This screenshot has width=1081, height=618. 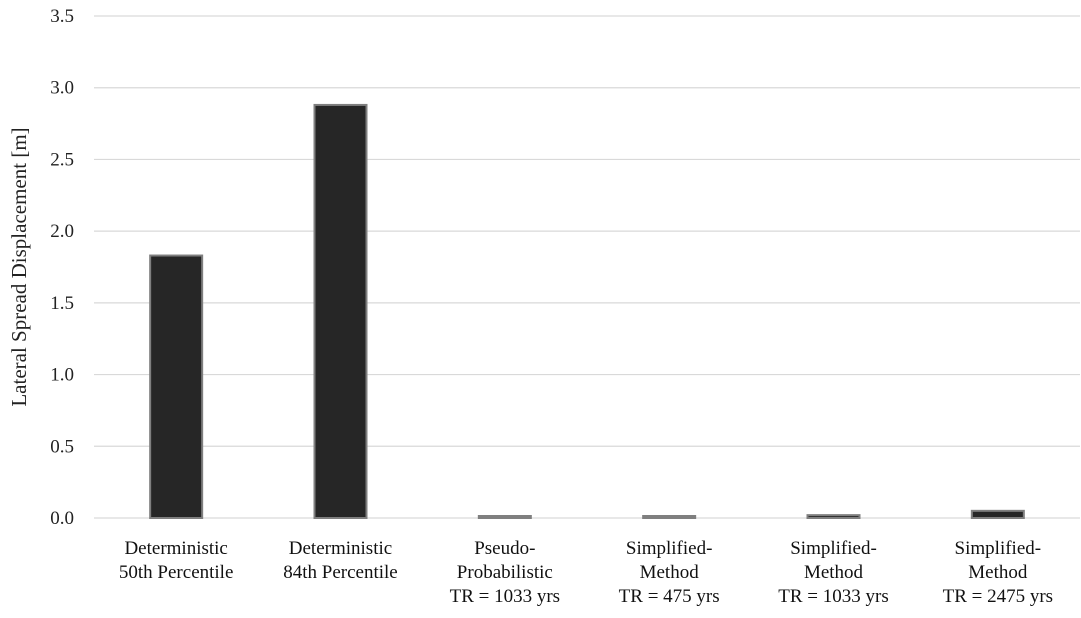 What do you see at coordinates (62, 303) in the screenshot?
I see `y-tick-label: 1.5` at bounding box center [62, 303].